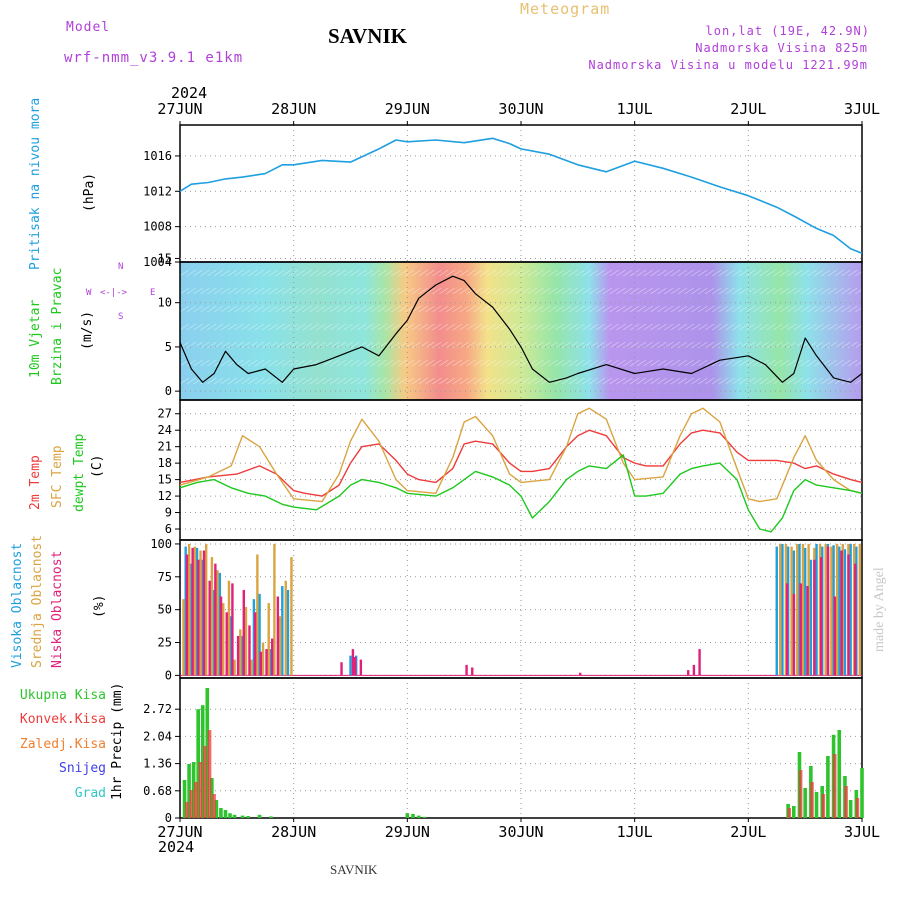 This screenshot has width=900, height=900. Describe the element at coordinates (520, 832) in the screenshot. I see `x-tick-label-bottom: 30JUN` at that location.